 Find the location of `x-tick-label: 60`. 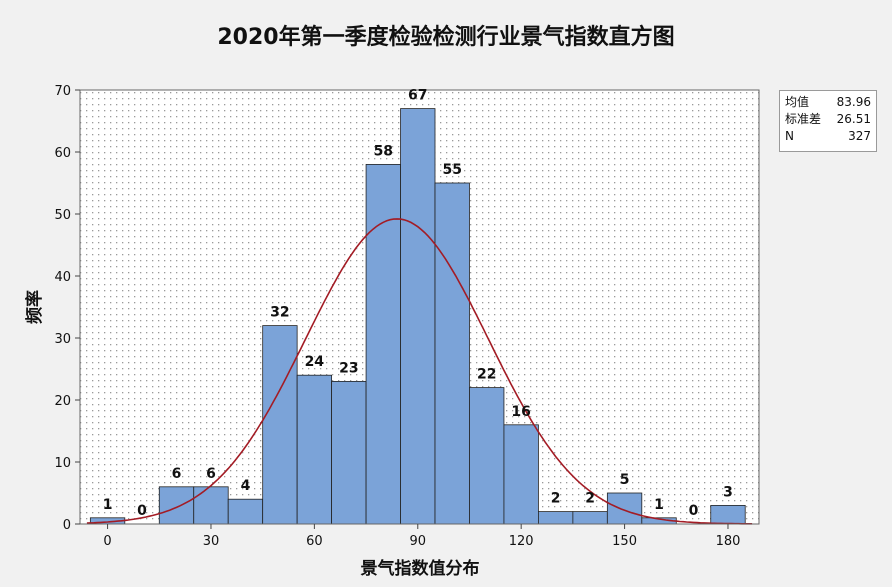

x-tick-label: 60 is located at coordinates (314, 541).